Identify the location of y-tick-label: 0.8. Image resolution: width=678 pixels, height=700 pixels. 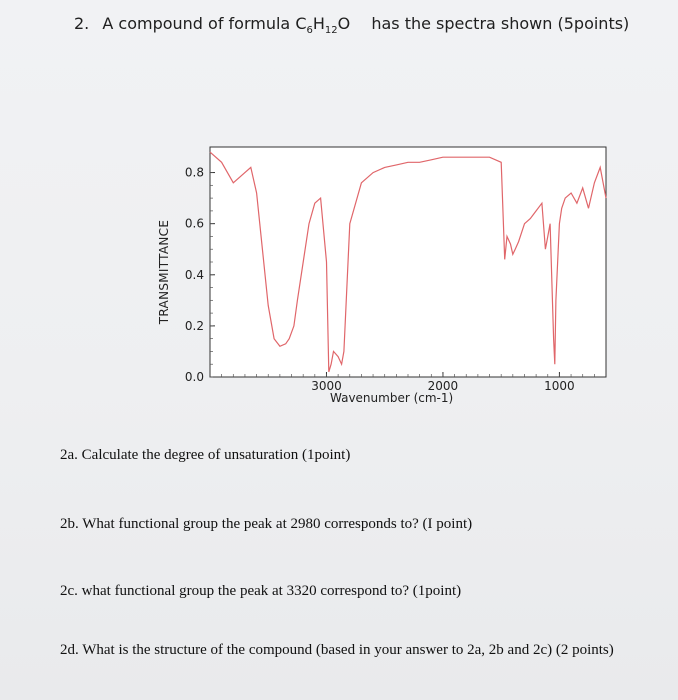
(194, 173).